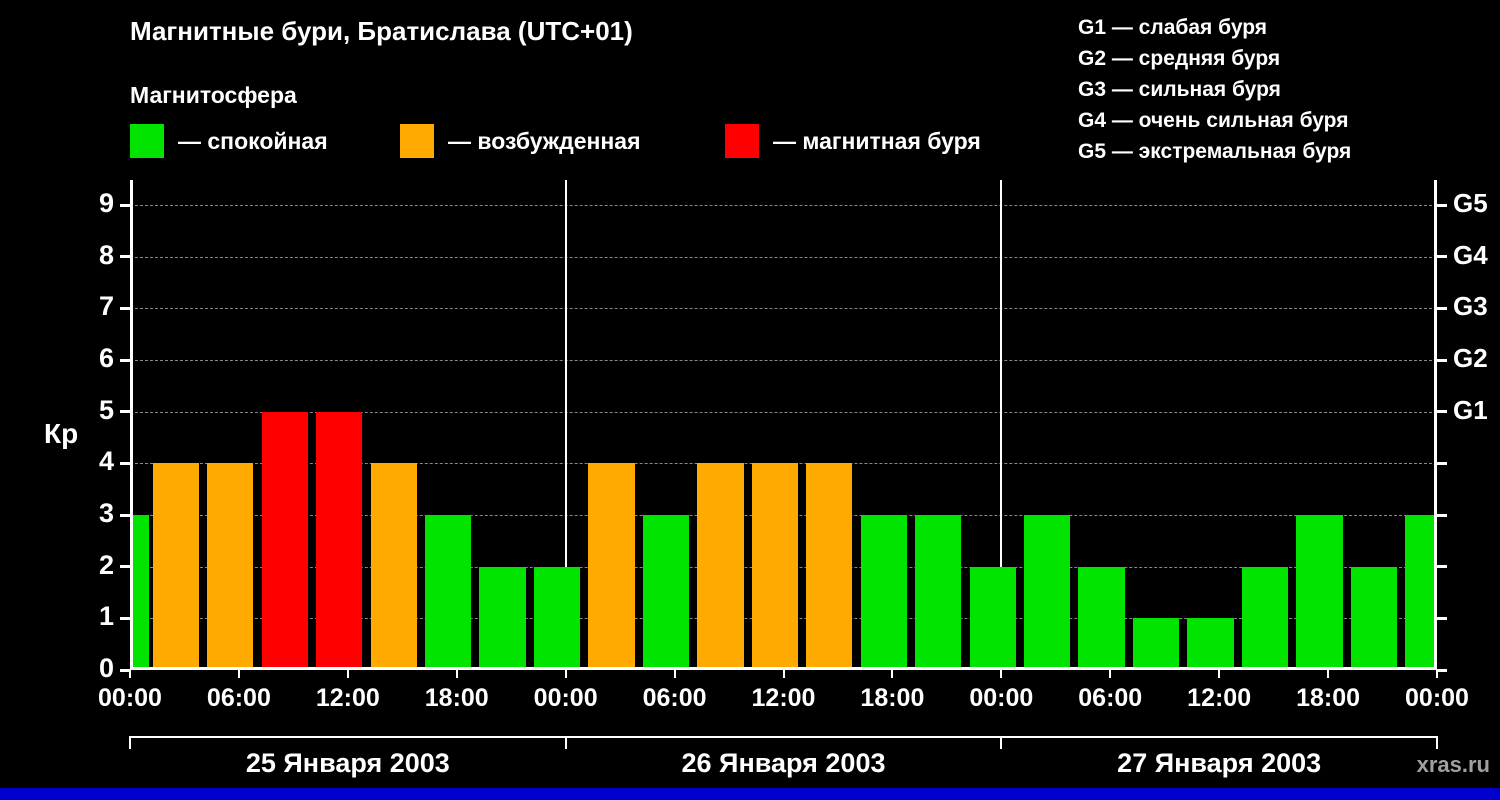 The width and height of the screenshot is (1500, 800). Describe the element at coordinates (853, 141) in the screenshot. I see `legend-item-storm: — магнитная буря` at that location.